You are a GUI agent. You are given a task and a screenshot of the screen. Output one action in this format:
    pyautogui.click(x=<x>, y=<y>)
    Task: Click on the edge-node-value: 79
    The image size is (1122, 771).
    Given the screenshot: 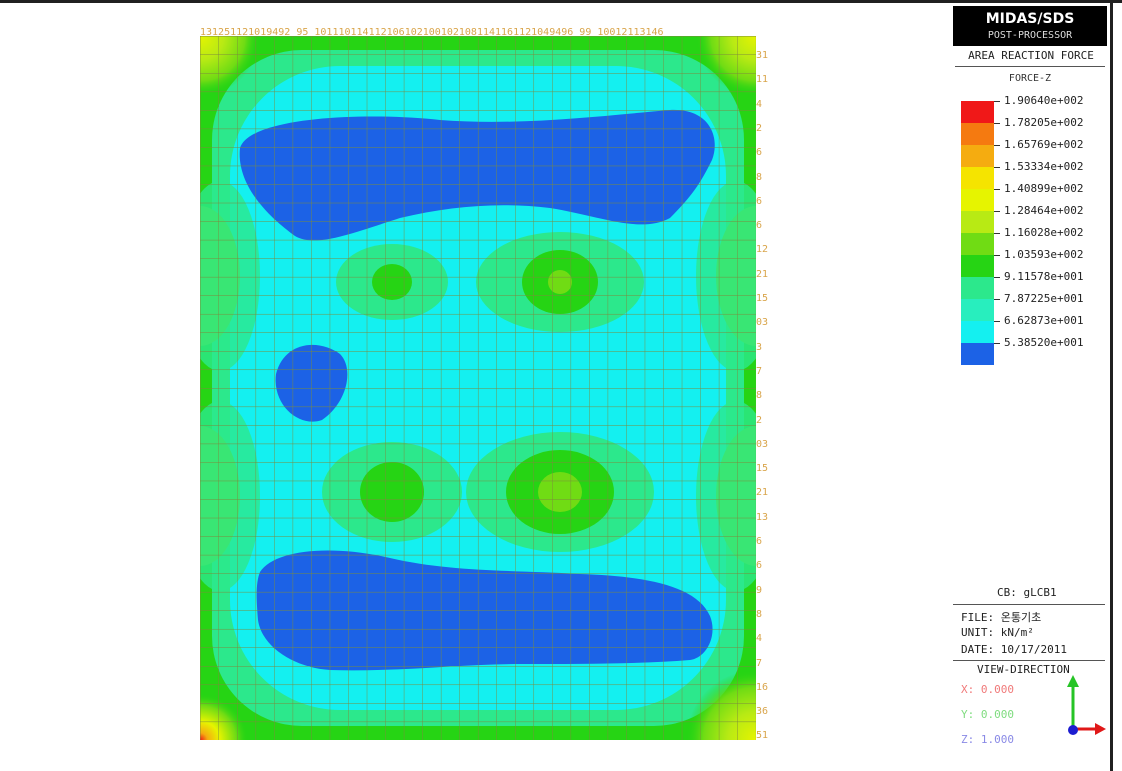 What is the action you would take?
    pyautogui.click(x=756, y=590)
    